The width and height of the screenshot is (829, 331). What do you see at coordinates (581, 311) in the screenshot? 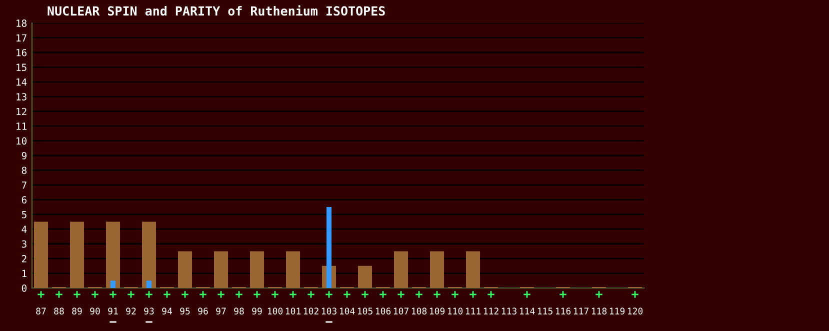
I see `x-tick-label: 117` at bounding box center [581, 311].